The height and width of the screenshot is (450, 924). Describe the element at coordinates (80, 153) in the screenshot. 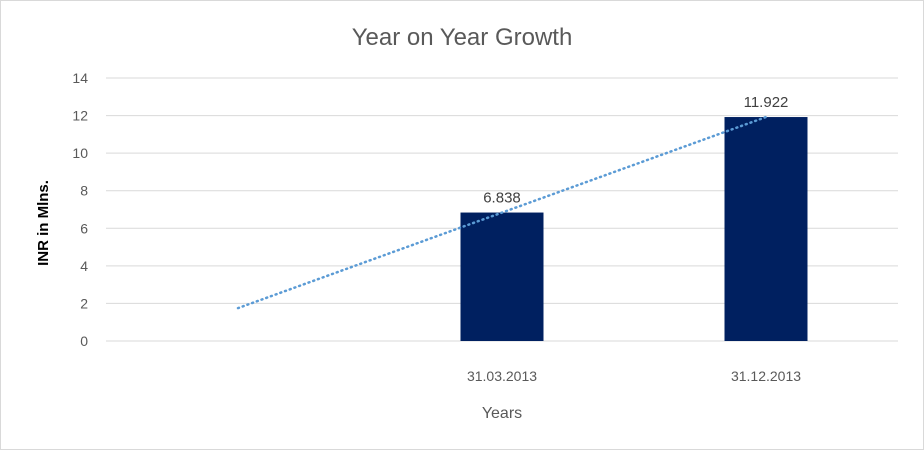

I see `y-tick-label: 10` at that location.